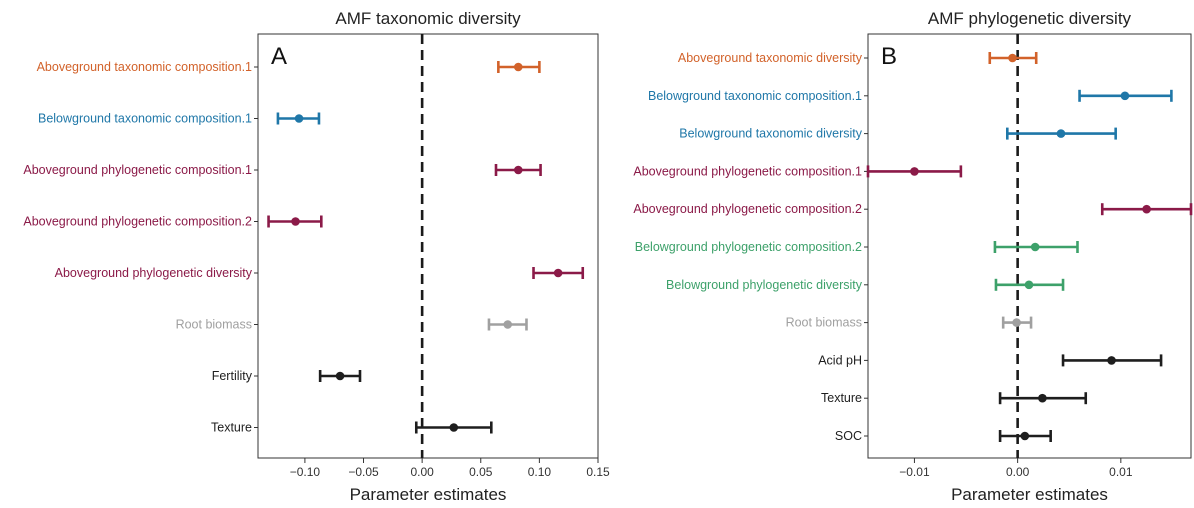 Image resolution: width=1194 pixels, height=508 pixels. Describe the element at coordinates (748, 247) in the screenshot. I see `category-label: Belowground phylogenetic composition.2` at that location.